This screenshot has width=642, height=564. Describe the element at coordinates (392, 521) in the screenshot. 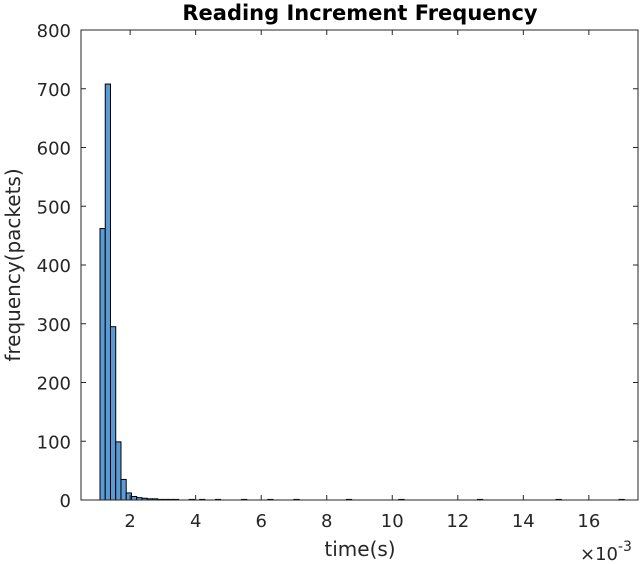

I see `x-tick-label: 10` at that location.